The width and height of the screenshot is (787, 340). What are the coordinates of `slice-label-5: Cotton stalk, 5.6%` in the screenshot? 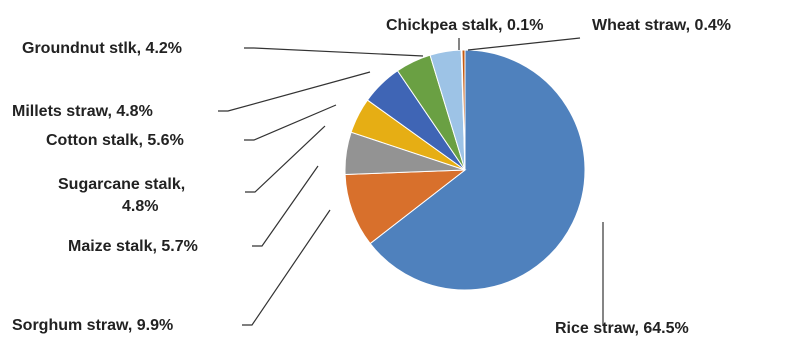 It's located at (115, 140).